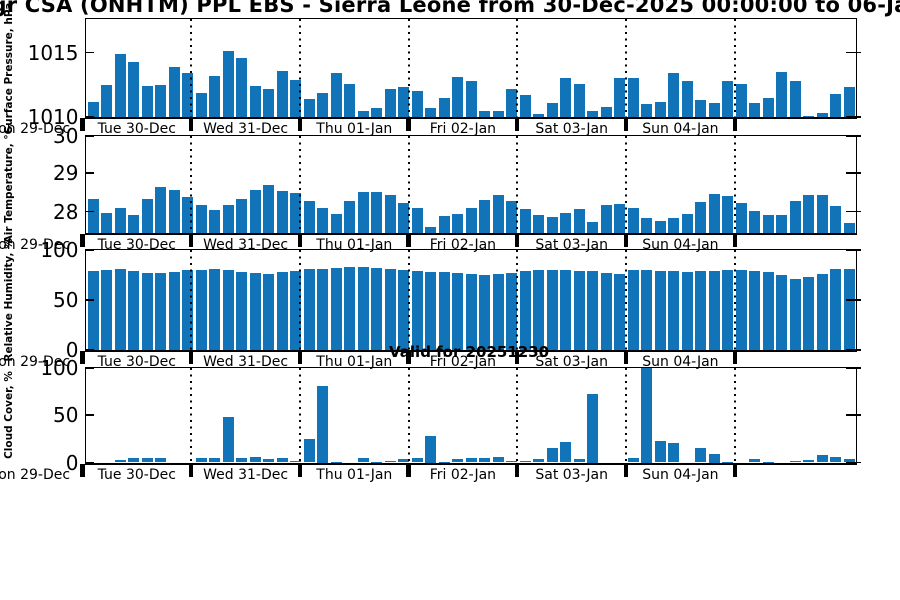 The image size is (900, 600). What do you see at coordinates (35, 245) in the screenshot?
I see `x-tick-label: Mon 29-Dec` at bounding box center [35, 245].